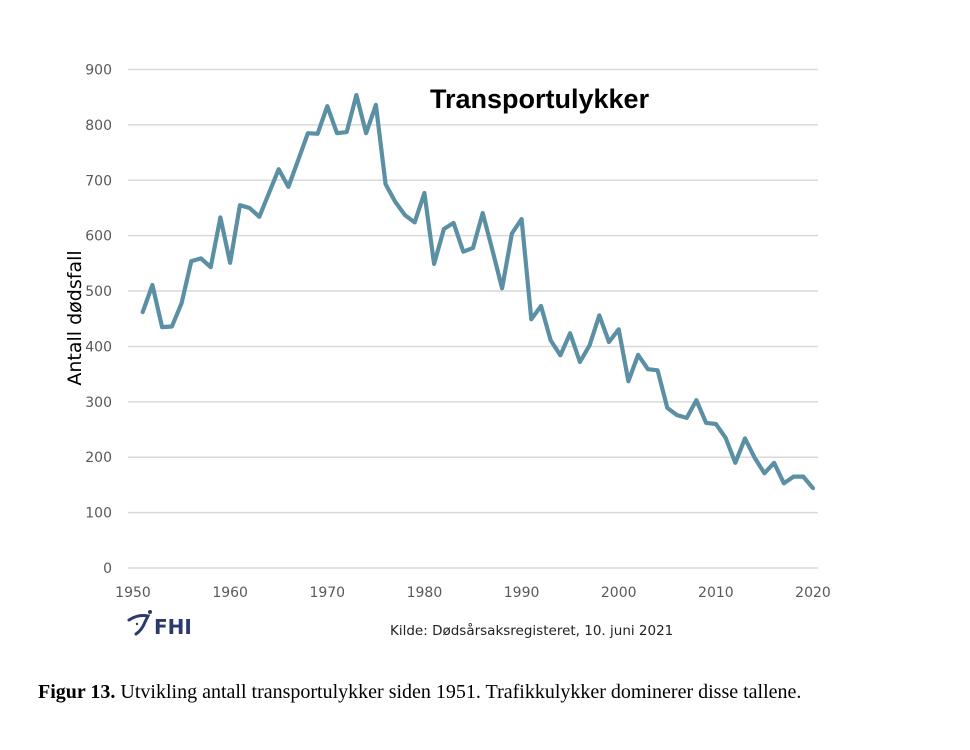 The image size is (970, 750). Describe the element at coordinates (716, 593) in the screenshot. I see `x-tick-label: 2010` at that location.